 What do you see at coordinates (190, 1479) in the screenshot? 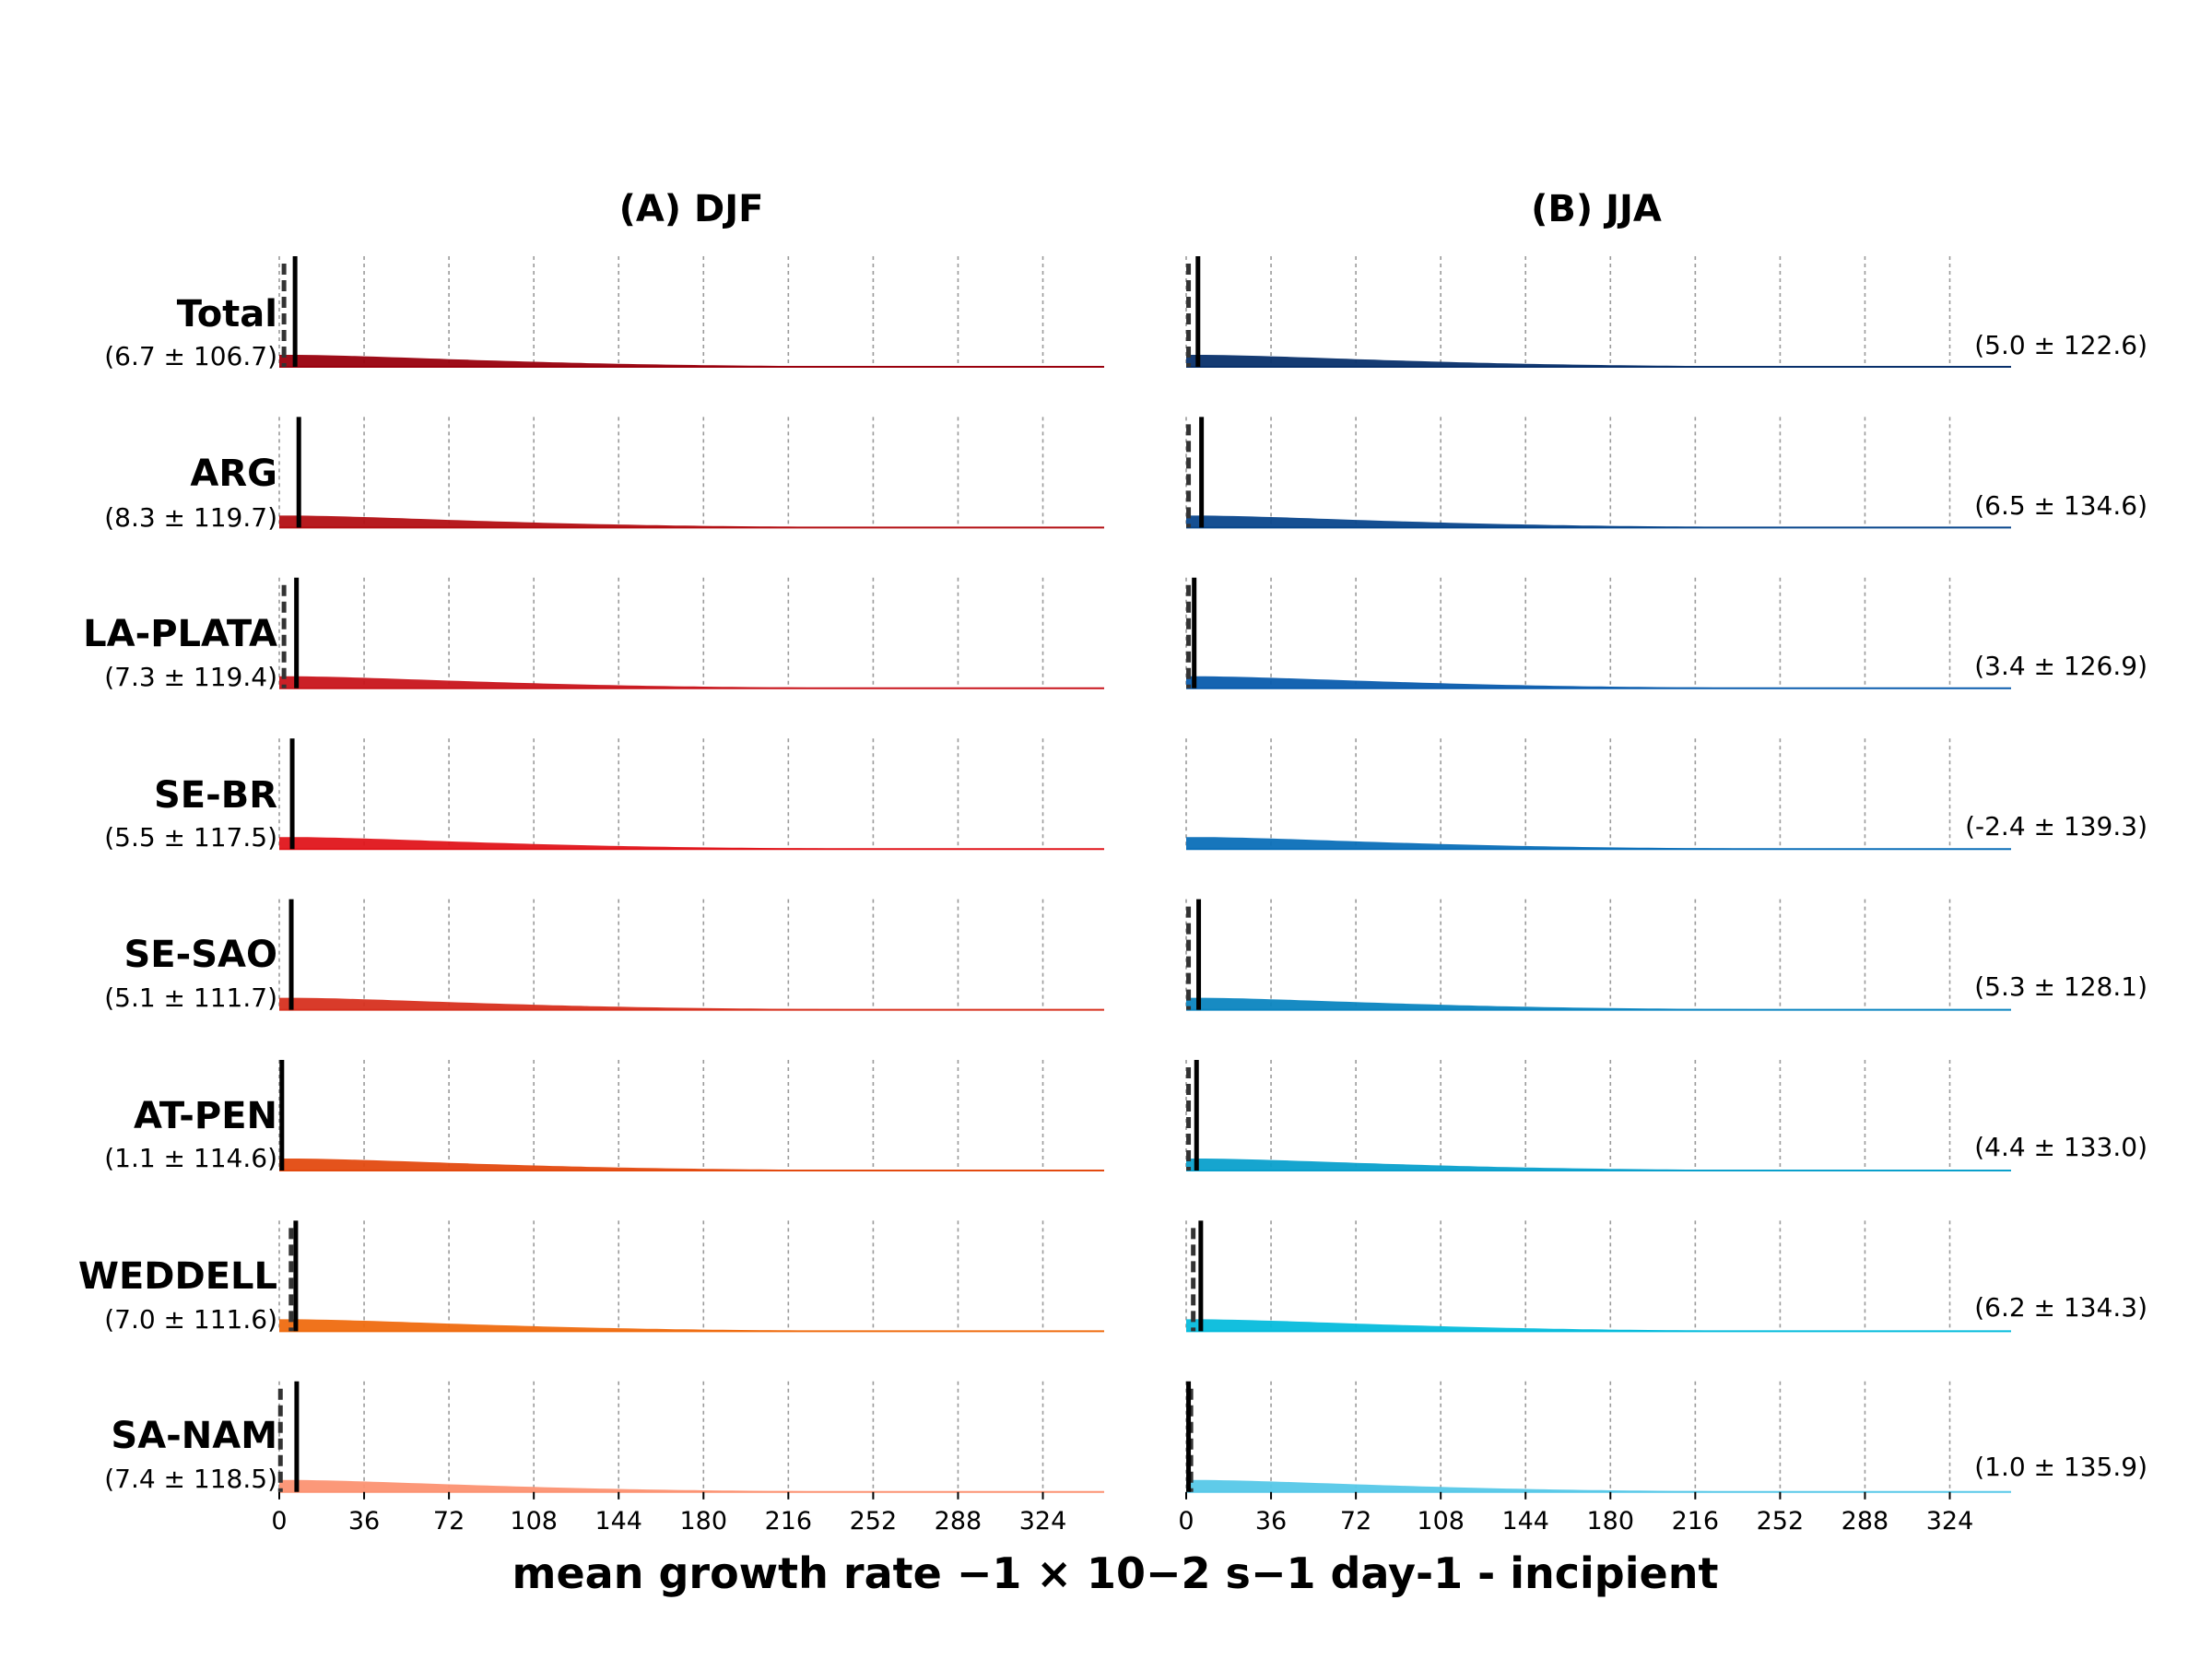
I see `stat-djf-sa-nam: (7.4 ± 118.5)` at bounding box center [190, 1479].